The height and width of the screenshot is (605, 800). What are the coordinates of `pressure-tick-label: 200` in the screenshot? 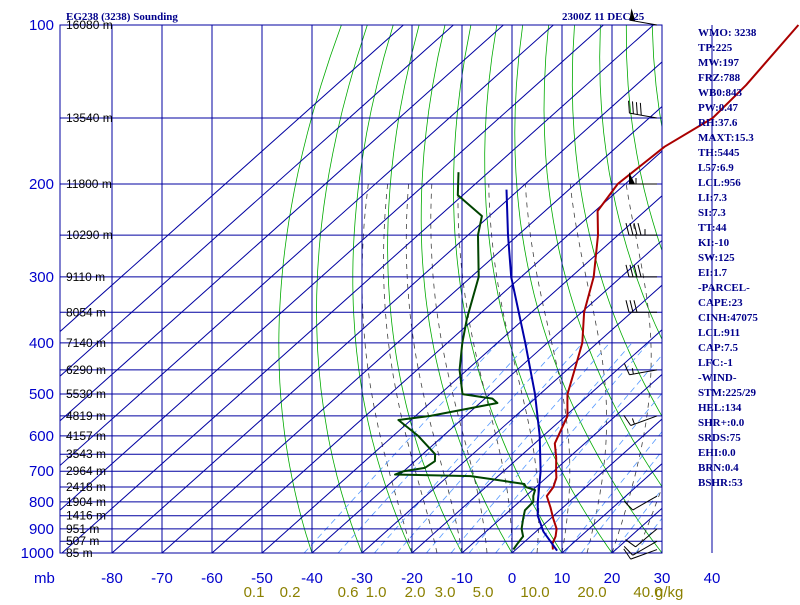 It's located at (41, 184).